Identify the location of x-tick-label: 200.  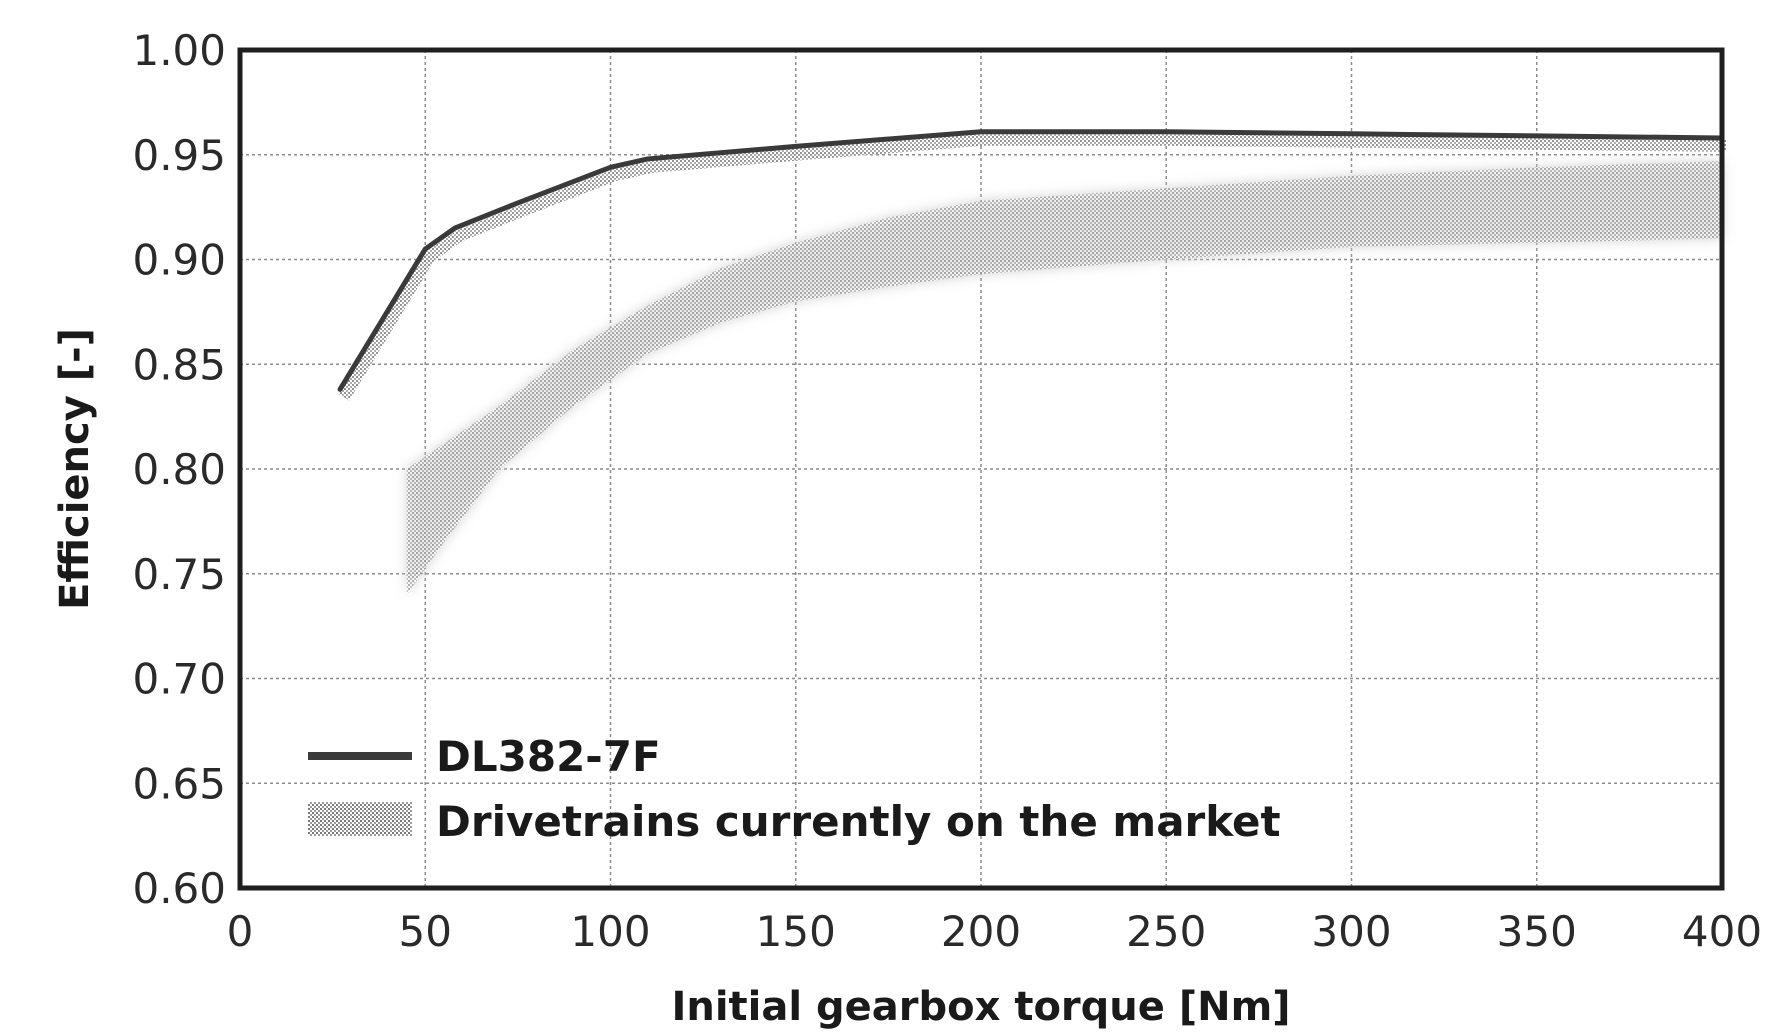
(981, 931).